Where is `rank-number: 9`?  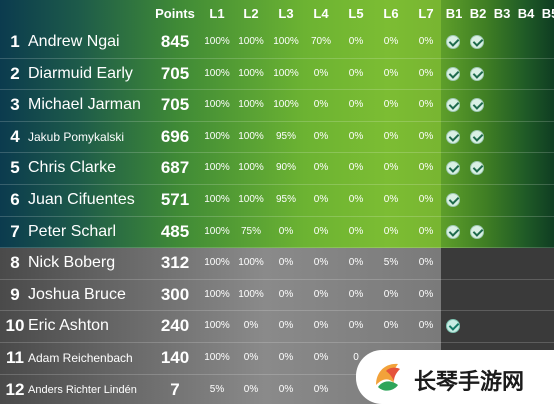
rank-number: 9 is located at coordinates (15, 294).